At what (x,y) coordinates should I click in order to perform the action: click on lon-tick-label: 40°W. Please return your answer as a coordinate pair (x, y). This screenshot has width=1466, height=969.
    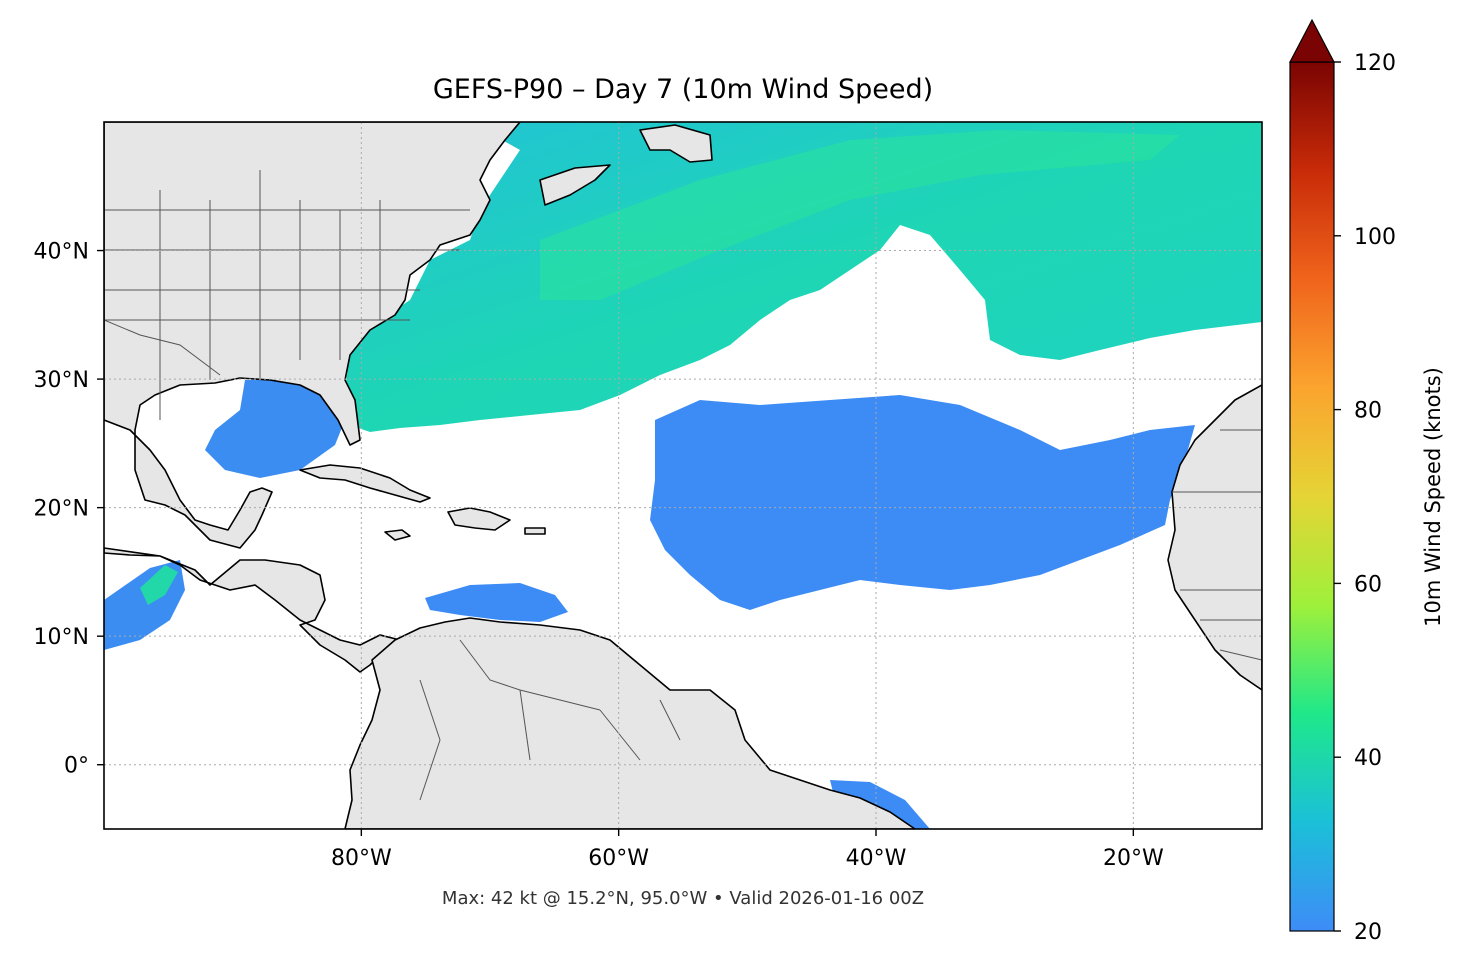
    Looking at the image, I should click on (876, 858).